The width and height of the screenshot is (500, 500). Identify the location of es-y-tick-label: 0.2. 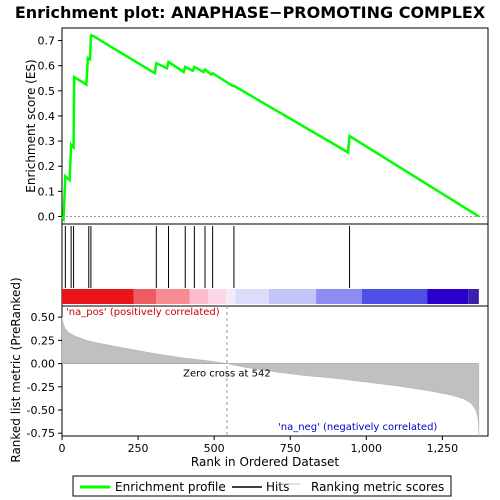
(47, 166).